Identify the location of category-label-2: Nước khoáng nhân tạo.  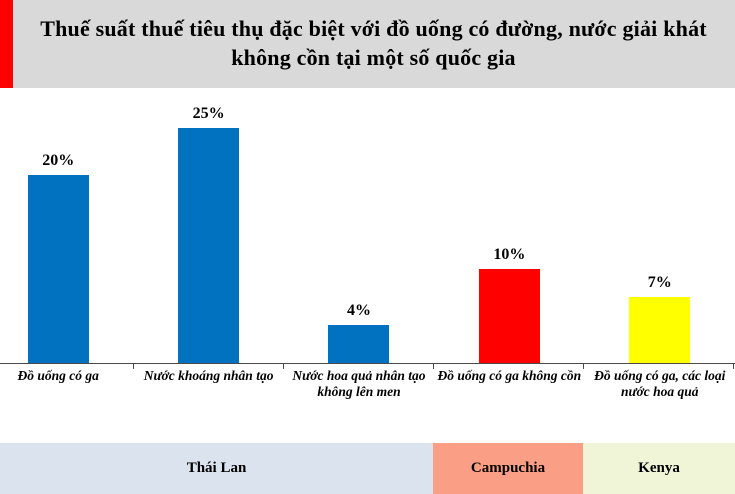
(208, 375).